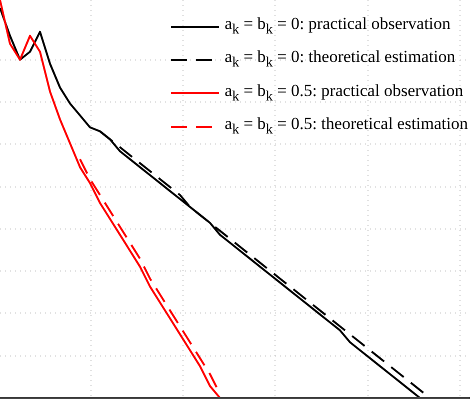  Describe the element at coordinates (340, 59) in the screenshot. I see `legend-label: a$_{k}$ = b$_{k}$ = 0: theoretical estimation` at that location.